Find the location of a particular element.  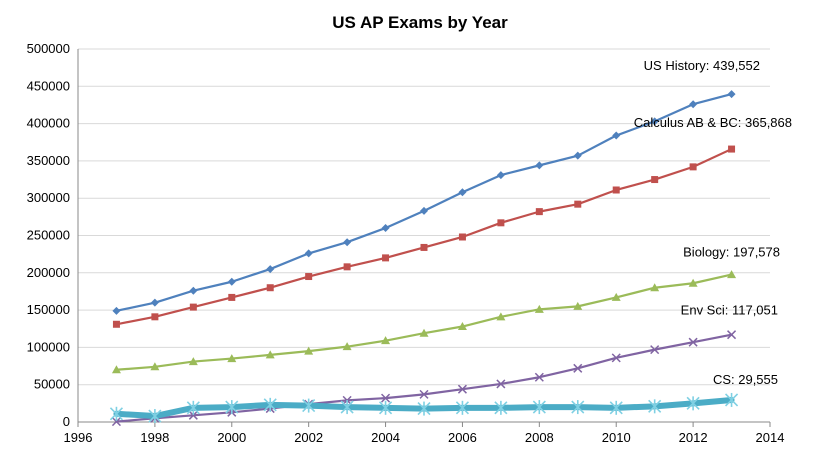

y-tick-label: 350000 is located at coordinates (48, 160).